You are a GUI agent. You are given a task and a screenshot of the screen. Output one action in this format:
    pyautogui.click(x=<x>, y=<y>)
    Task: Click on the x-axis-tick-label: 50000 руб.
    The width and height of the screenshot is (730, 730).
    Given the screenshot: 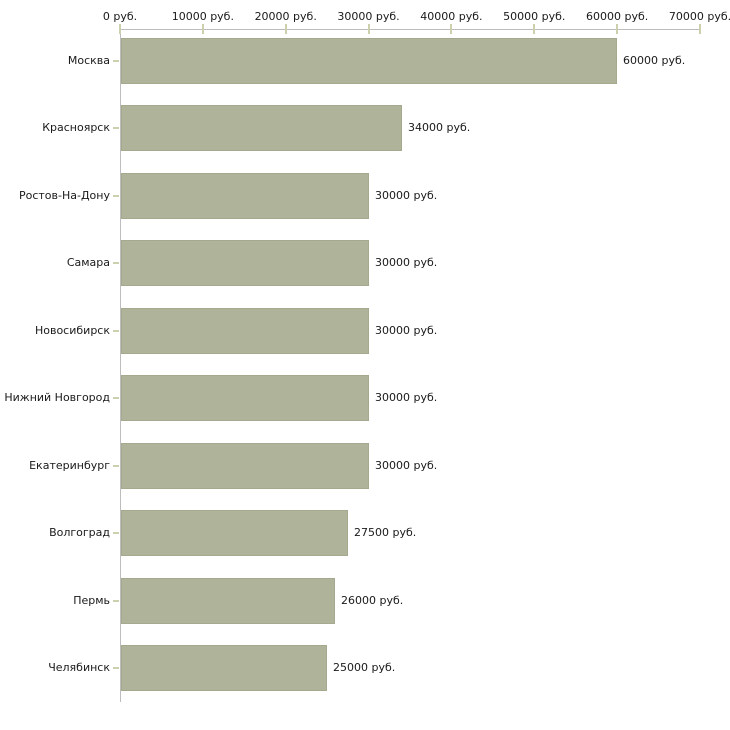 What is the action you would take?
    pyautogui.click(x=534, y=16)
    